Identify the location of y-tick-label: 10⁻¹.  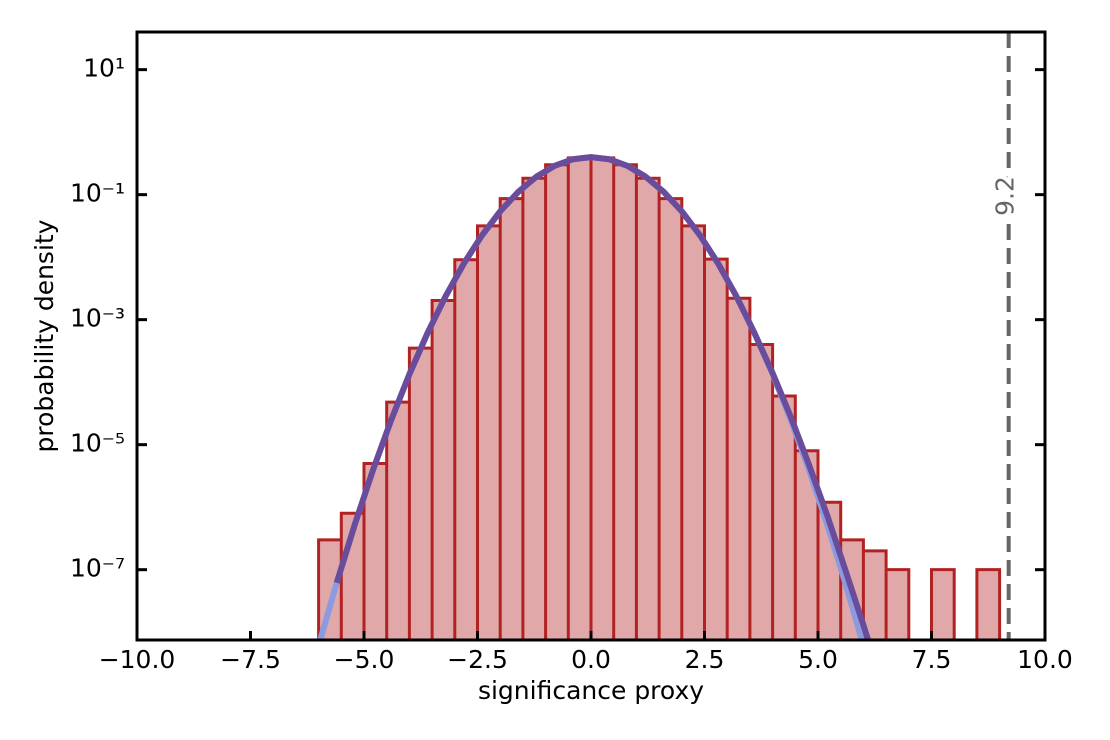
(97, 193).